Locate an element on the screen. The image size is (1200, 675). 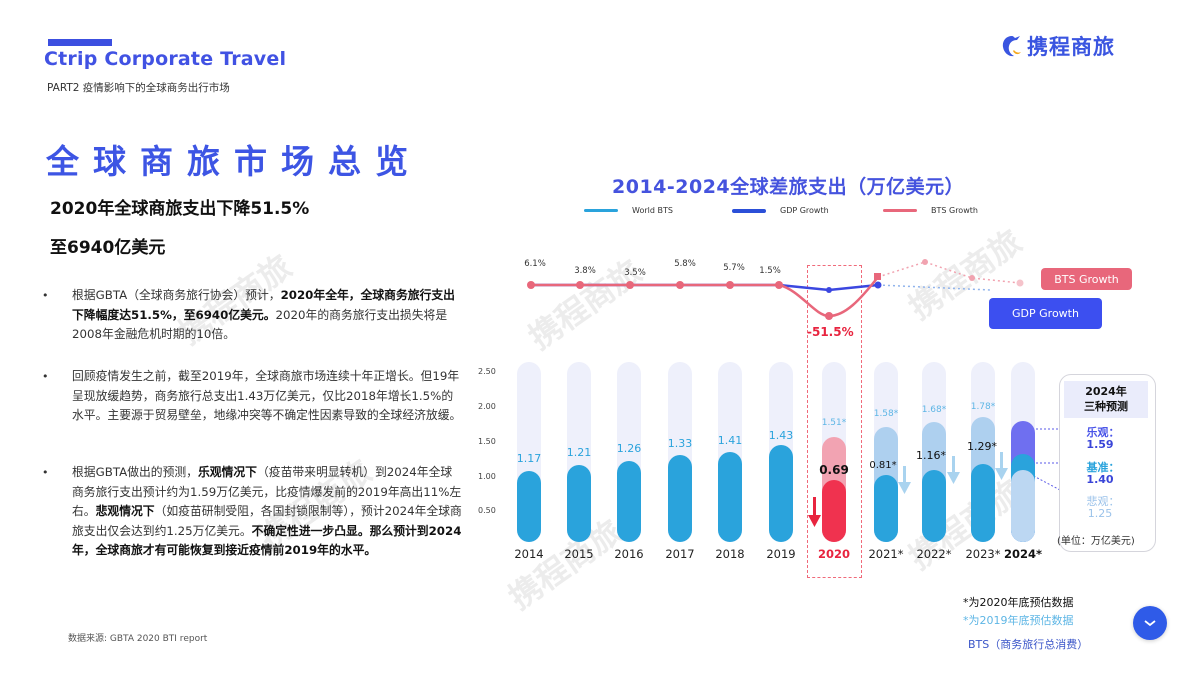
chevron-down-icon is located at coordinates (1150, 623).